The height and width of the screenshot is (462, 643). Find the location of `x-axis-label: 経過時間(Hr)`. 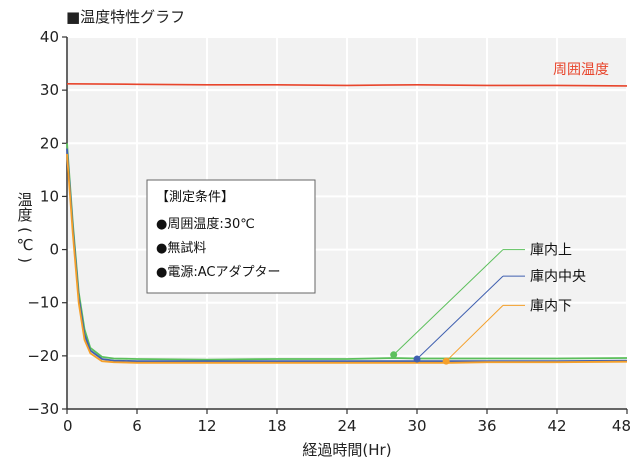

x-axis-label: 経過時間(Hr) is located at coordinates (346, 450).